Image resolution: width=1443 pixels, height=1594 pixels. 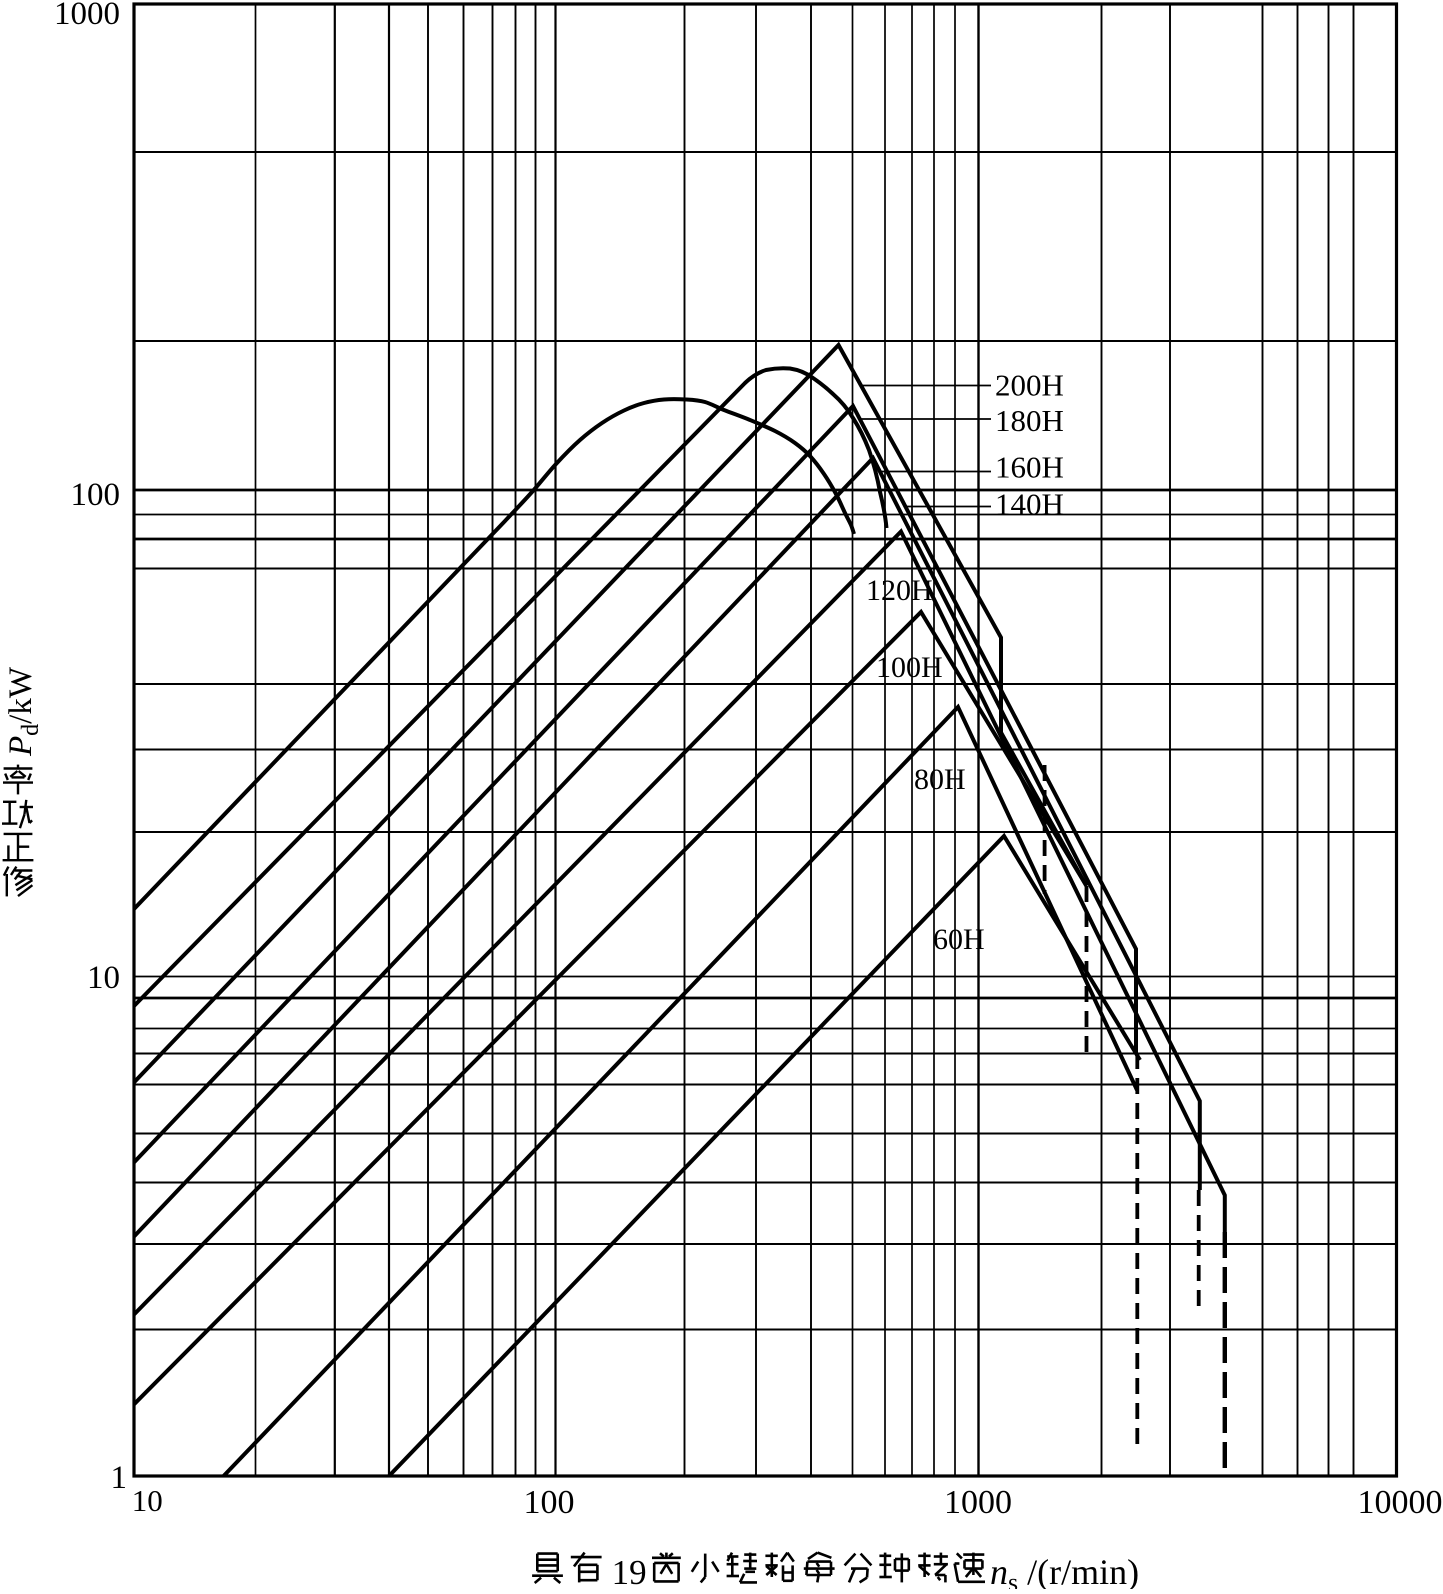 I want to click on svg-text: 1, so click(x=119, y=1478).